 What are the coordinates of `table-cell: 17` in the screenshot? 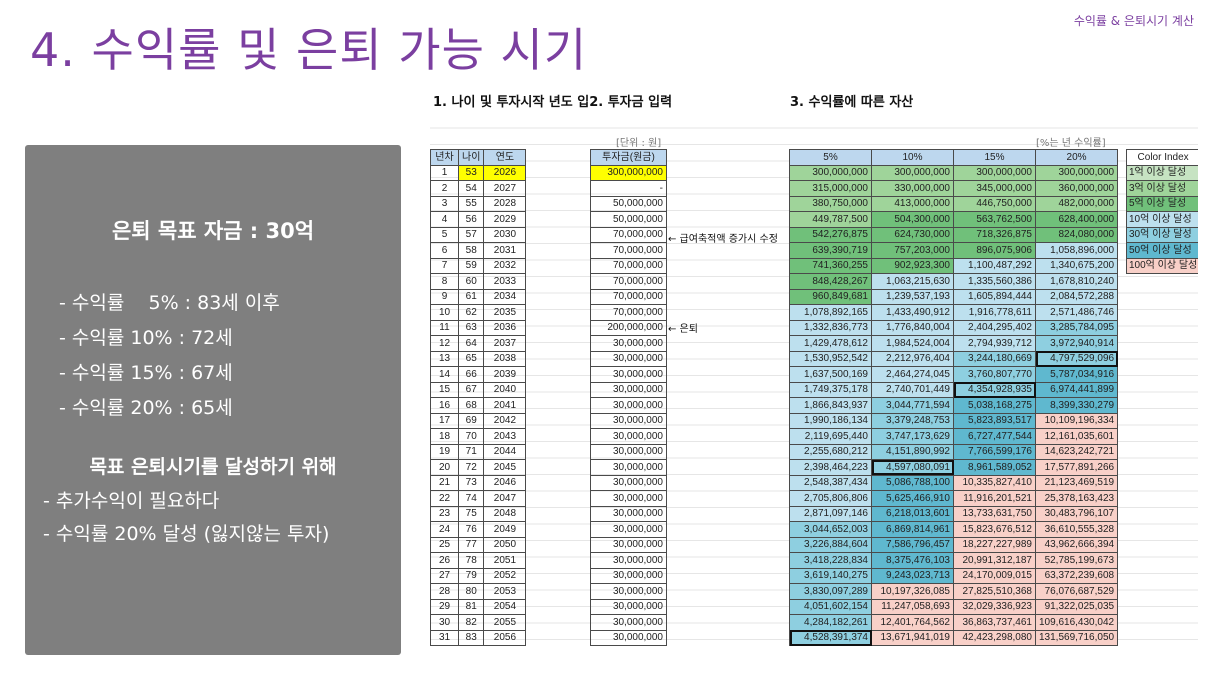 It's located at (444, 420).